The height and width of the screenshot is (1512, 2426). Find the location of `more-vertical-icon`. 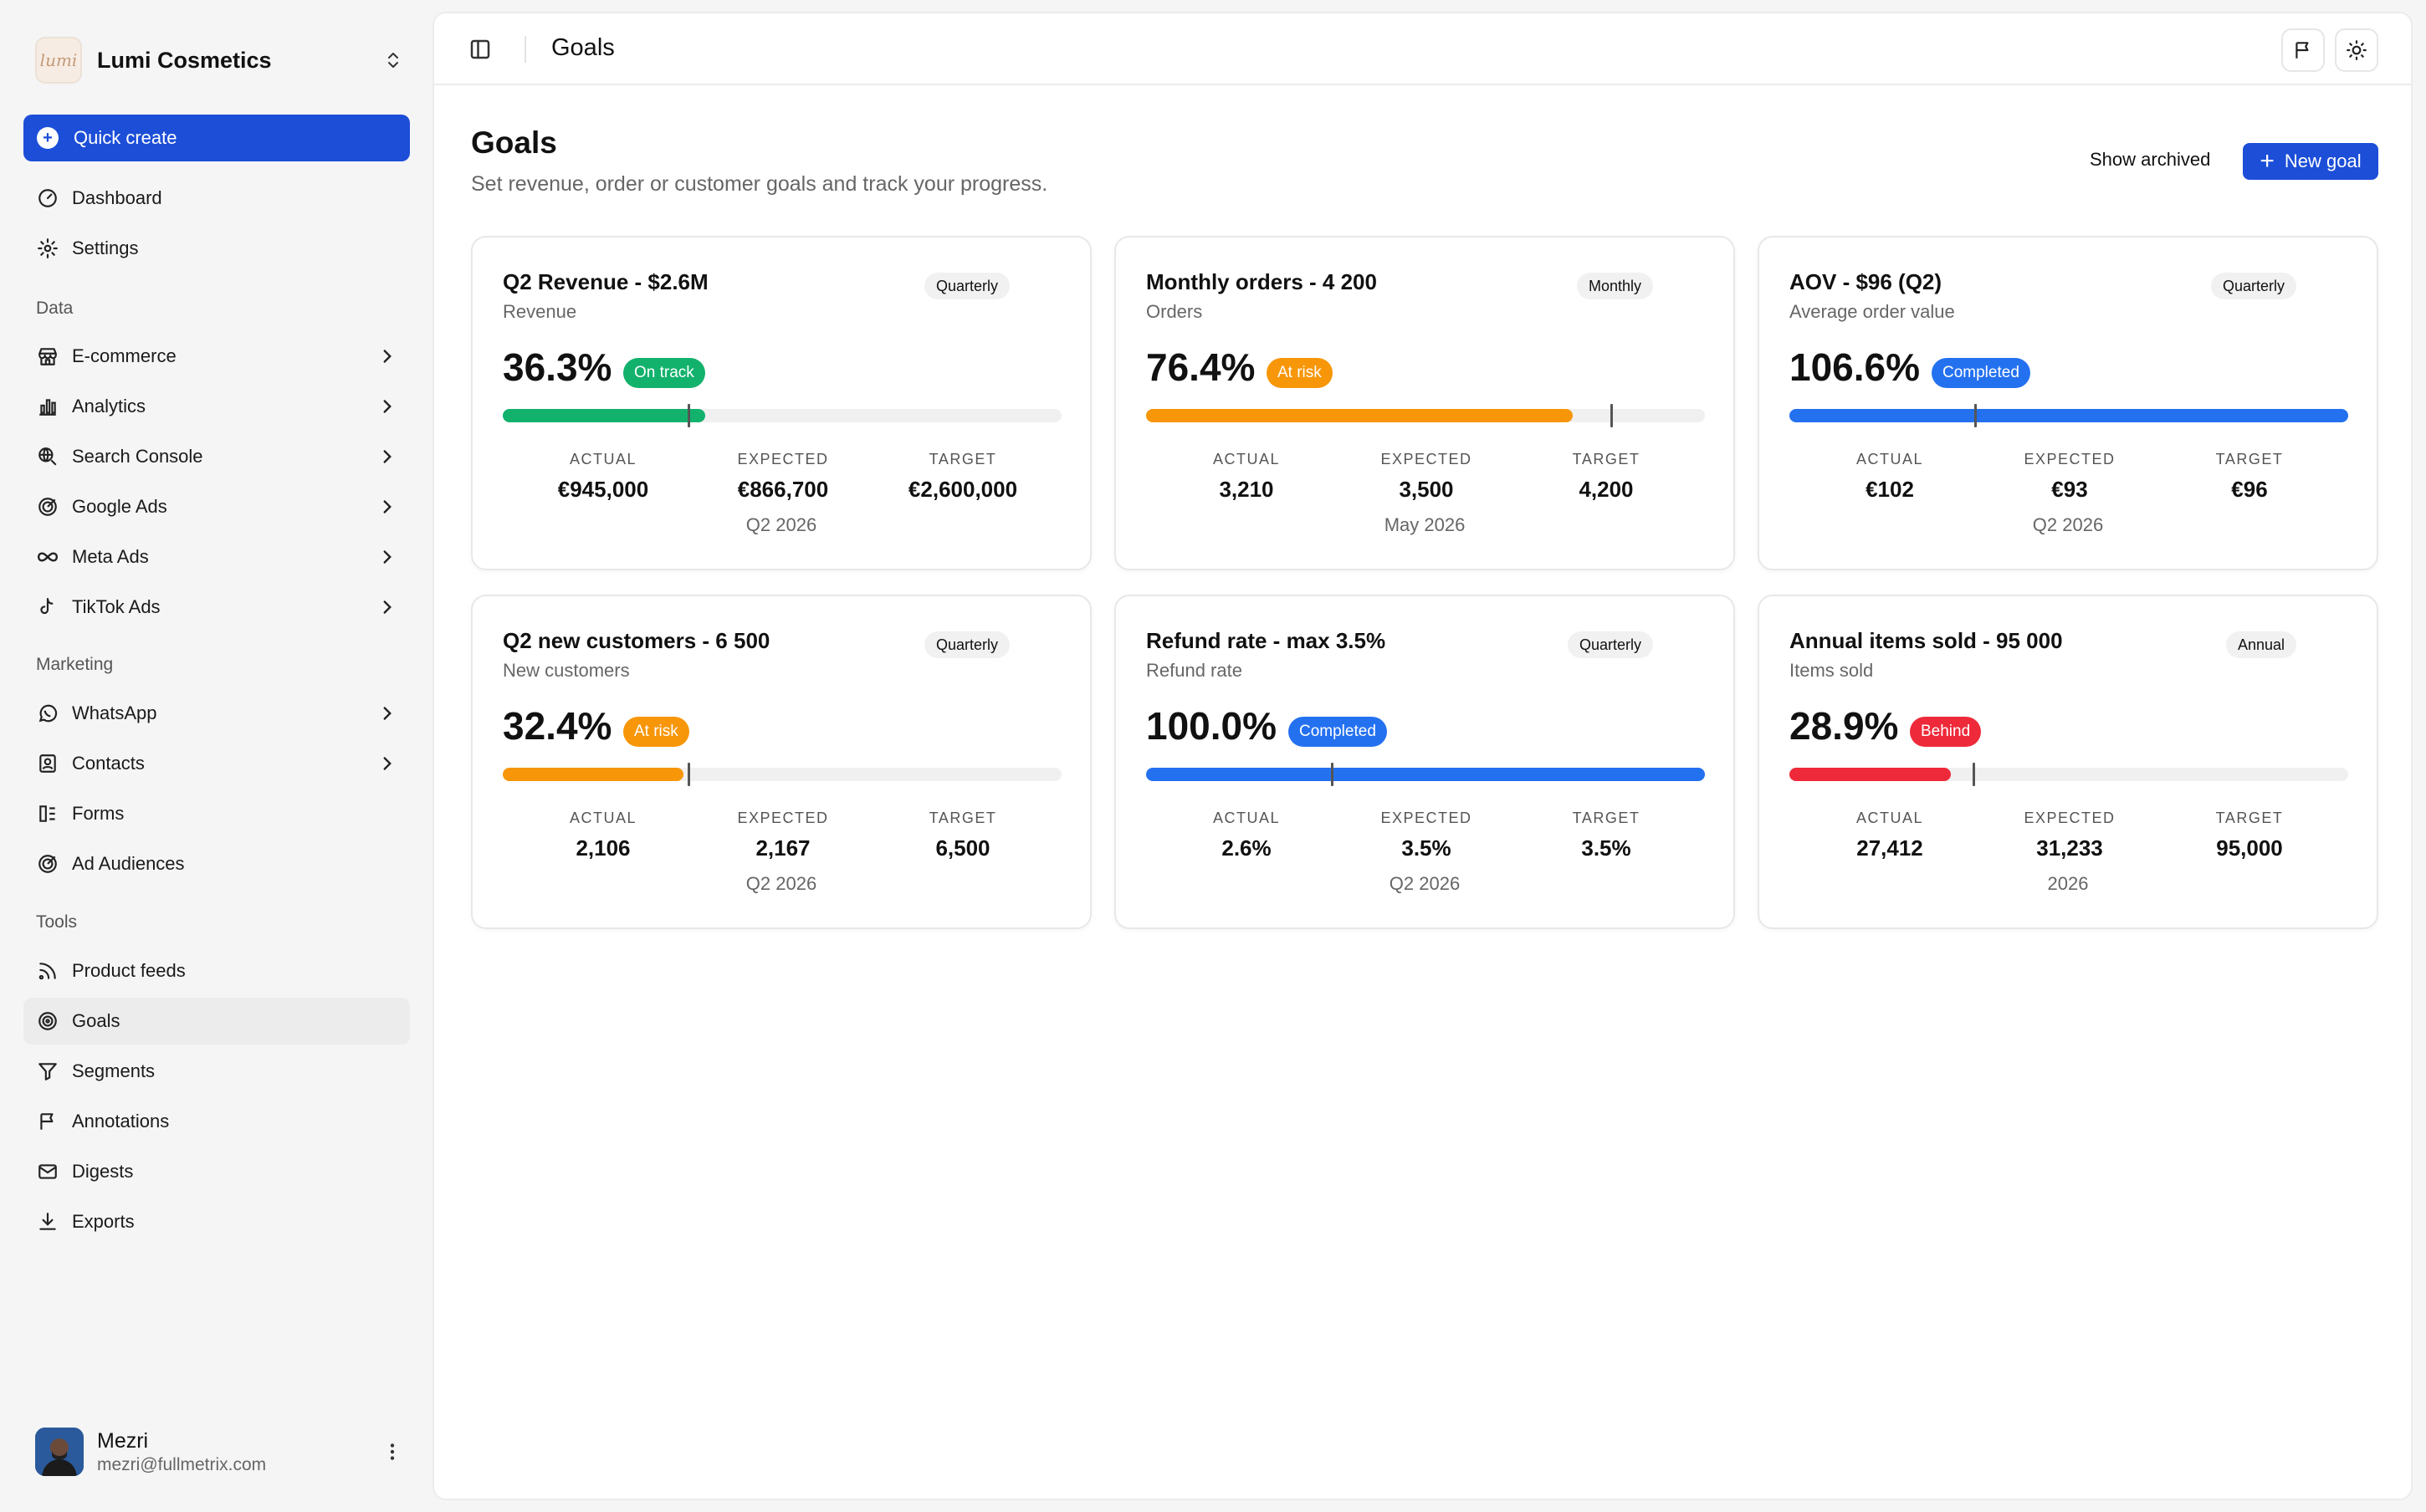

more-vertical-icon is located at coordinates (392, 1452).